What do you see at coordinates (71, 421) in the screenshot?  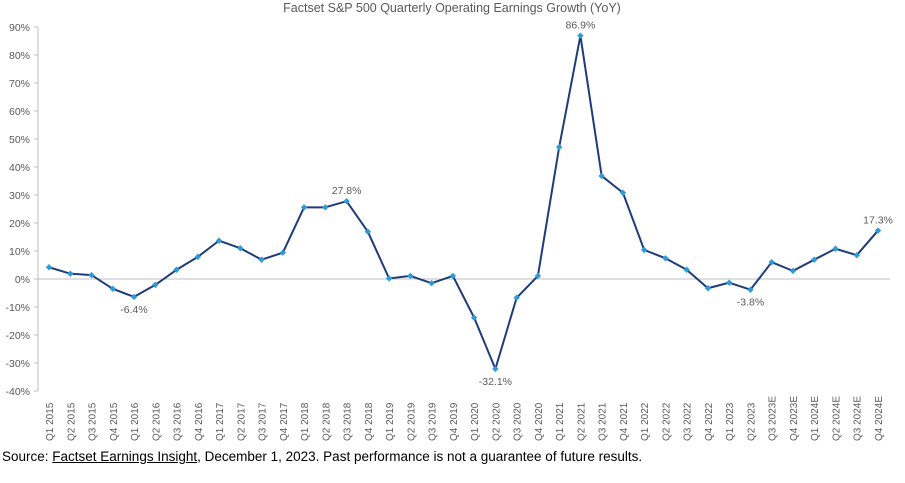 I see `x-tick-label: Q2 2015` at bounding box center [71, 421].